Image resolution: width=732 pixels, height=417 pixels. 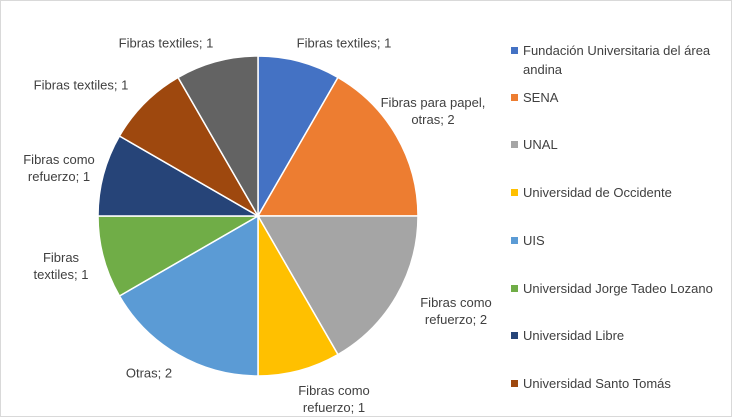 I want to click on legend-label: Fundación Universitaria del área andina, so click(x=617, y=60).